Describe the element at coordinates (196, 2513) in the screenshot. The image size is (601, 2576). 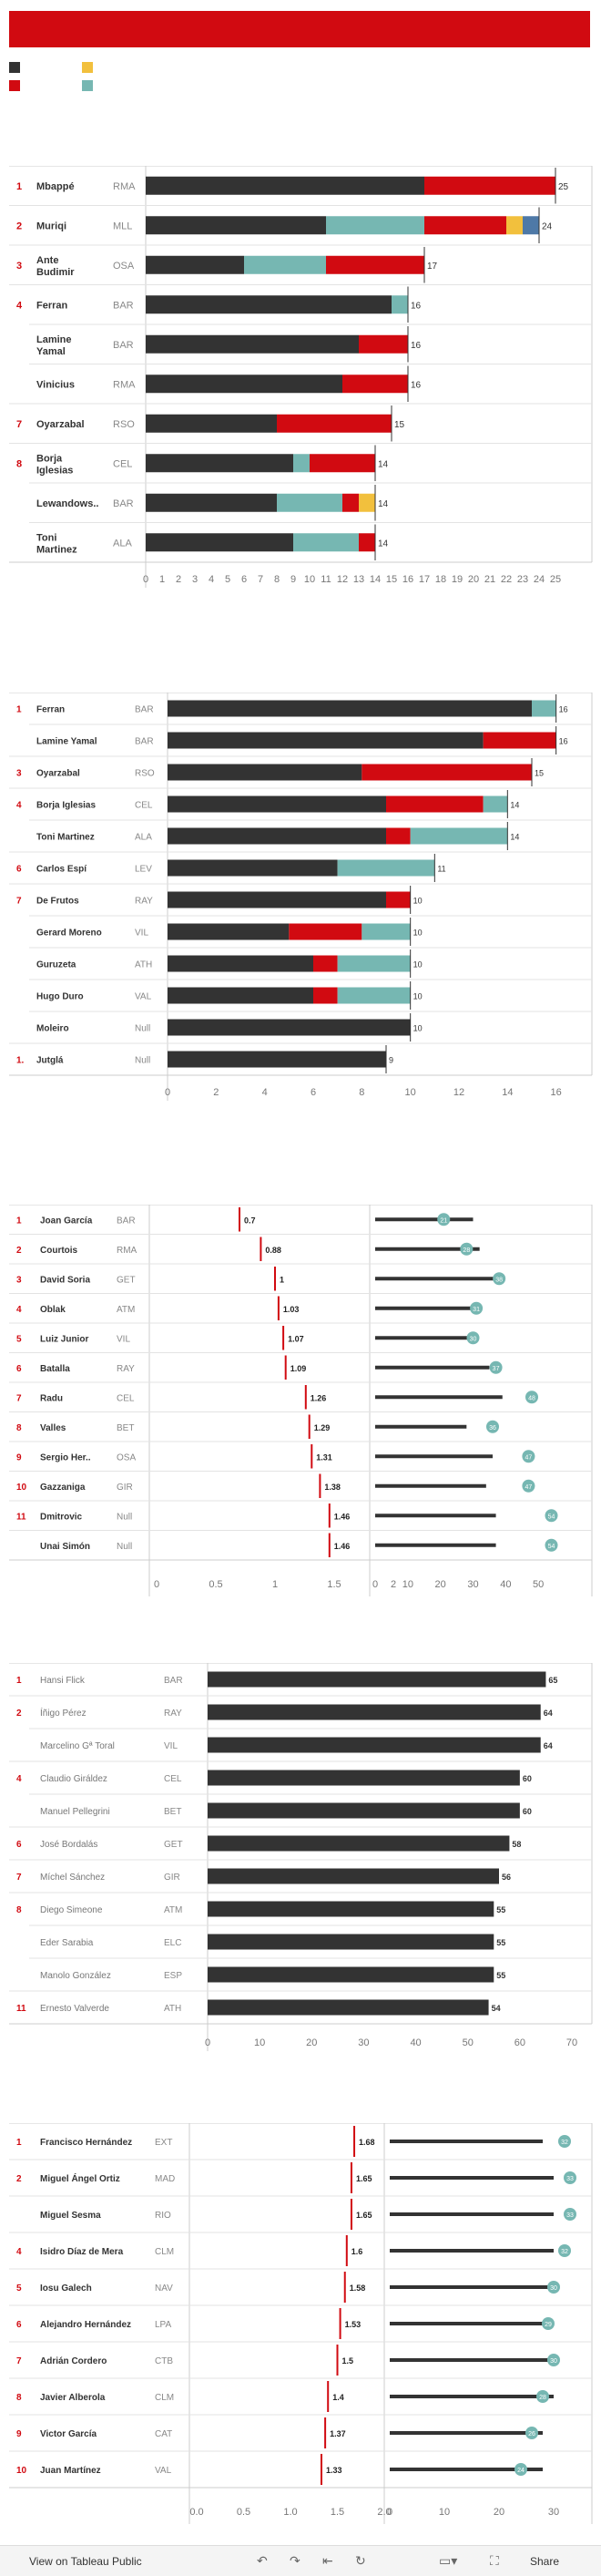
I see `left-x-tick-label: 0.0` at that location.